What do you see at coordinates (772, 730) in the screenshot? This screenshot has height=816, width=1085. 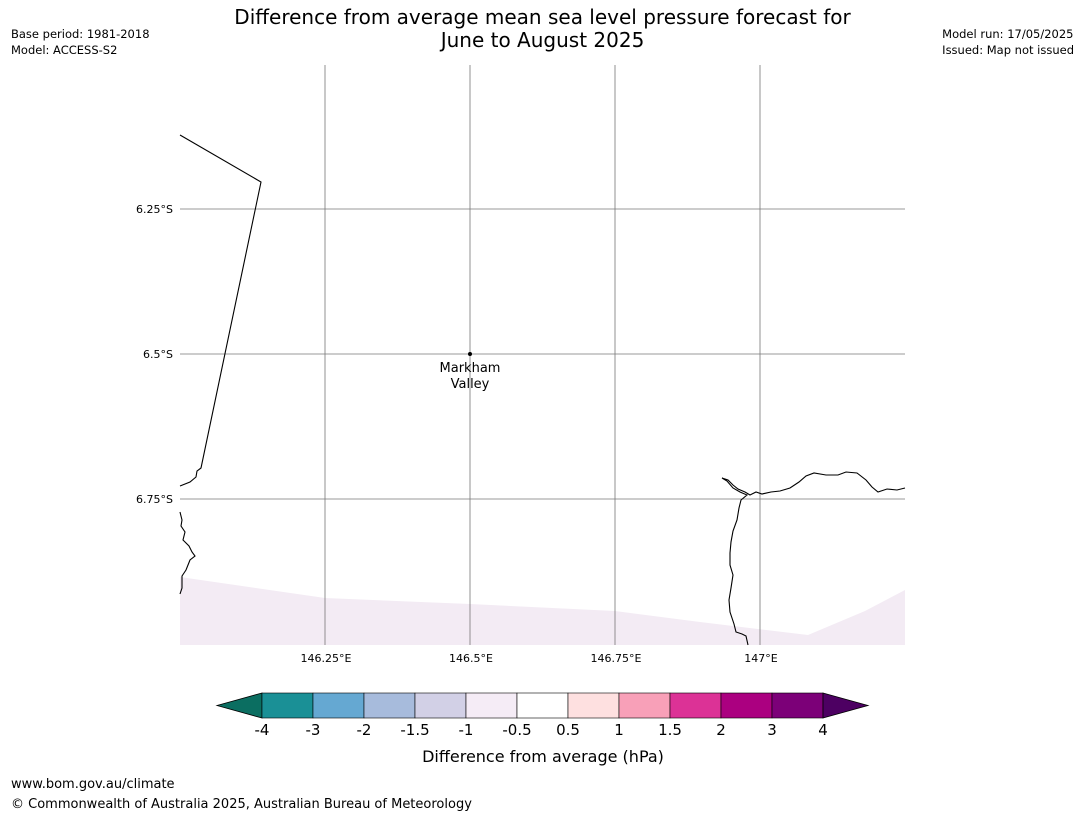 I see `colorbar-tick-label: 3` at bounding box center [772, 730].